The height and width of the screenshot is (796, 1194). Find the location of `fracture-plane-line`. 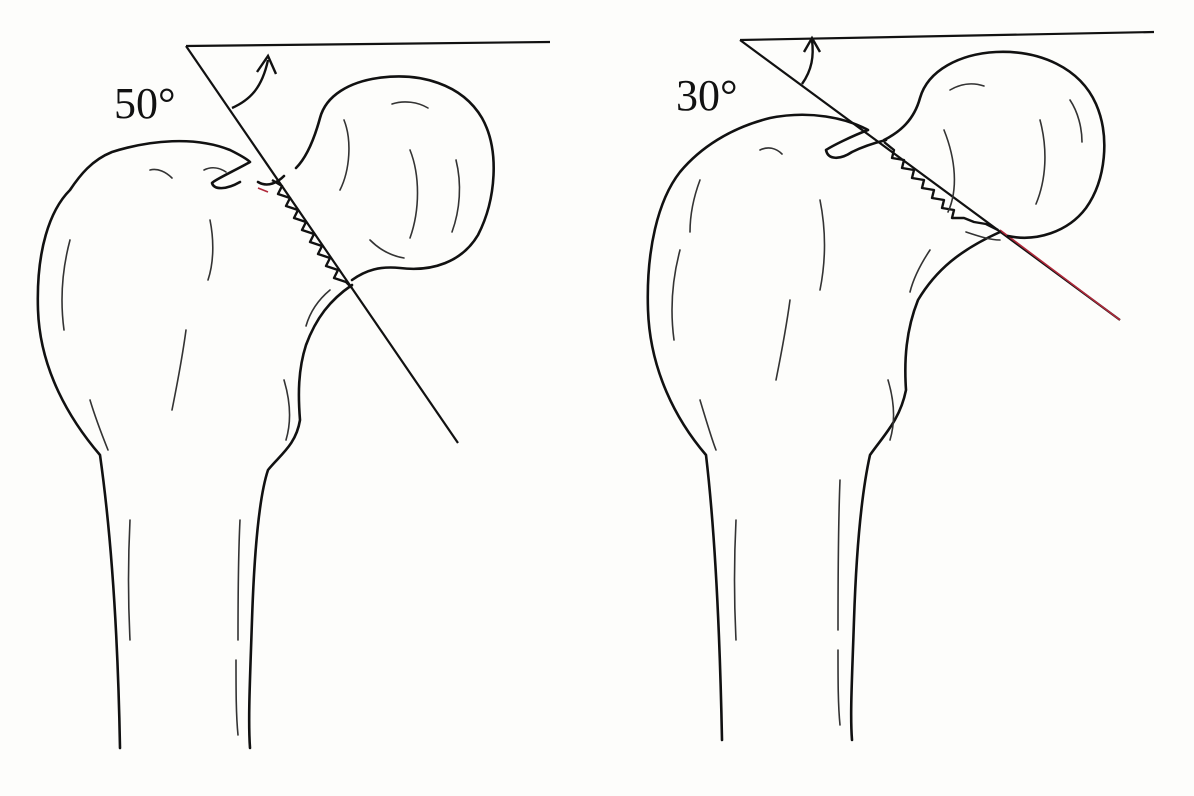

fracture-plane-line is located at coordinates (322, 244).